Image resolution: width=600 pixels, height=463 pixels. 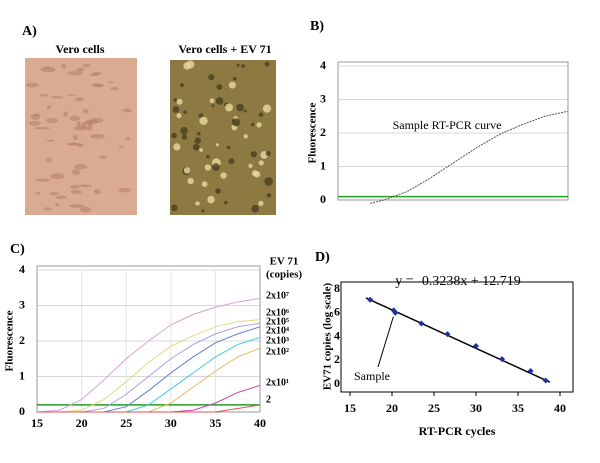 I want to click on legend-label: 2x10⁴, so click(x=277, y=330).